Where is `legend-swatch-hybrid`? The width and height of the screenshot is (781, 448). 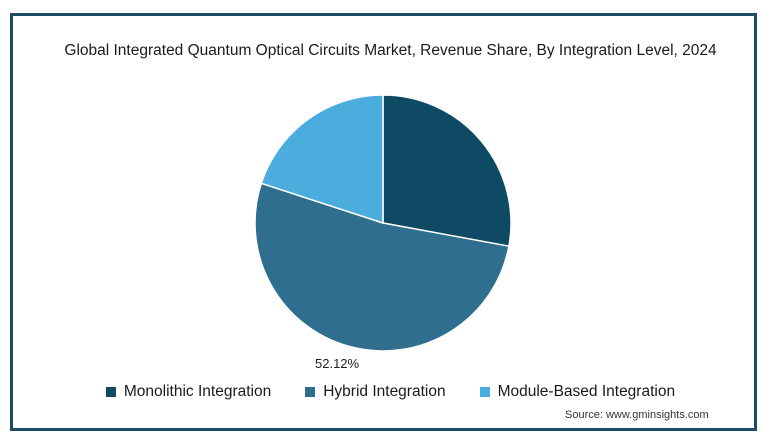 legend-swatch-hybrid is located at coordinates (310, 392).